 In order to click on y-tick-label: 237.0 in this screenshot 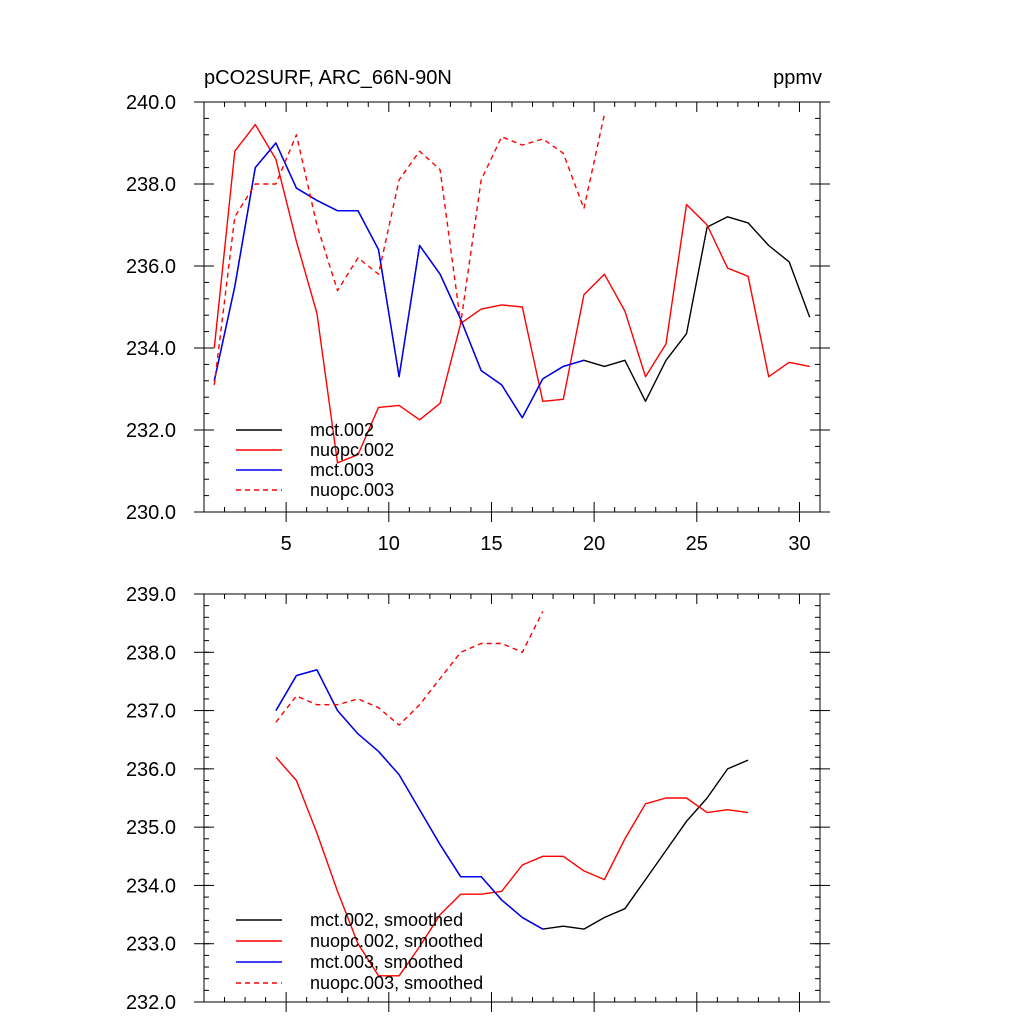, I will do `click(151, 712)`.